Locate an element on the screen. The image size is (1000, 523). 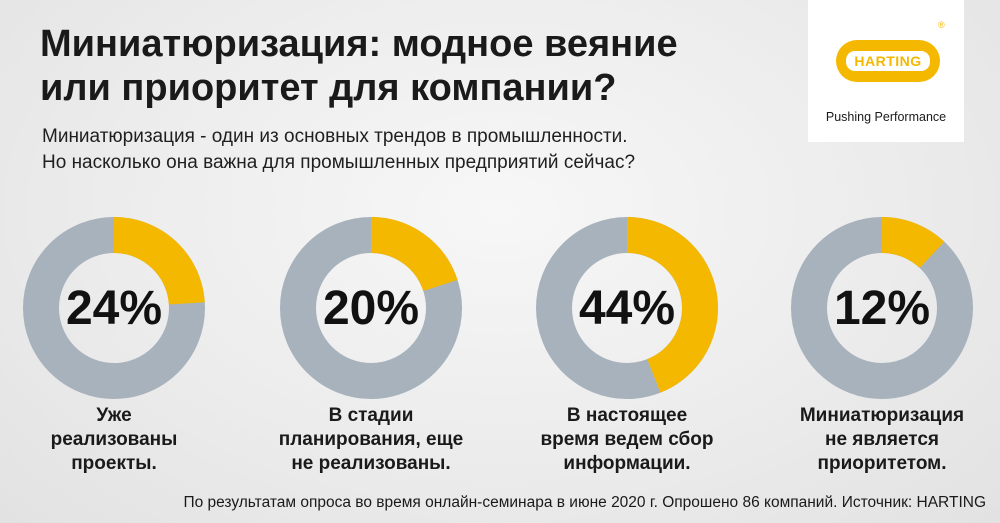
donut-2-value-arc is located at coordinates (414, 254).